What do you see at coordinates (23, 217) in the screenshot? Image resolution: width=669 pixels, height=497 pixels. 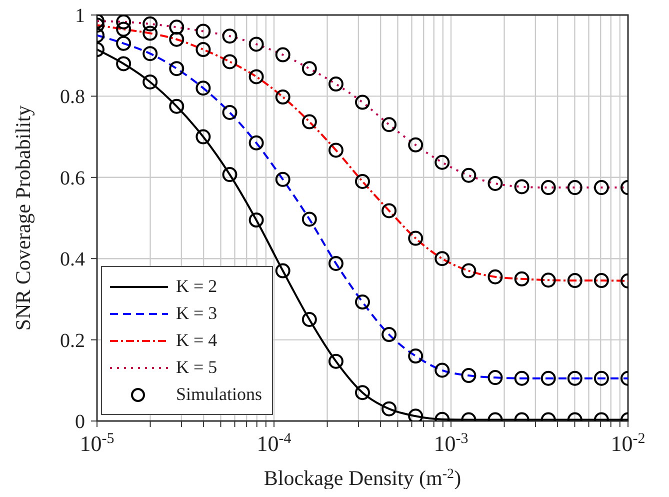 I see `y-axis-title: SNR Coverage Probability` at bounding box center [23, 217].